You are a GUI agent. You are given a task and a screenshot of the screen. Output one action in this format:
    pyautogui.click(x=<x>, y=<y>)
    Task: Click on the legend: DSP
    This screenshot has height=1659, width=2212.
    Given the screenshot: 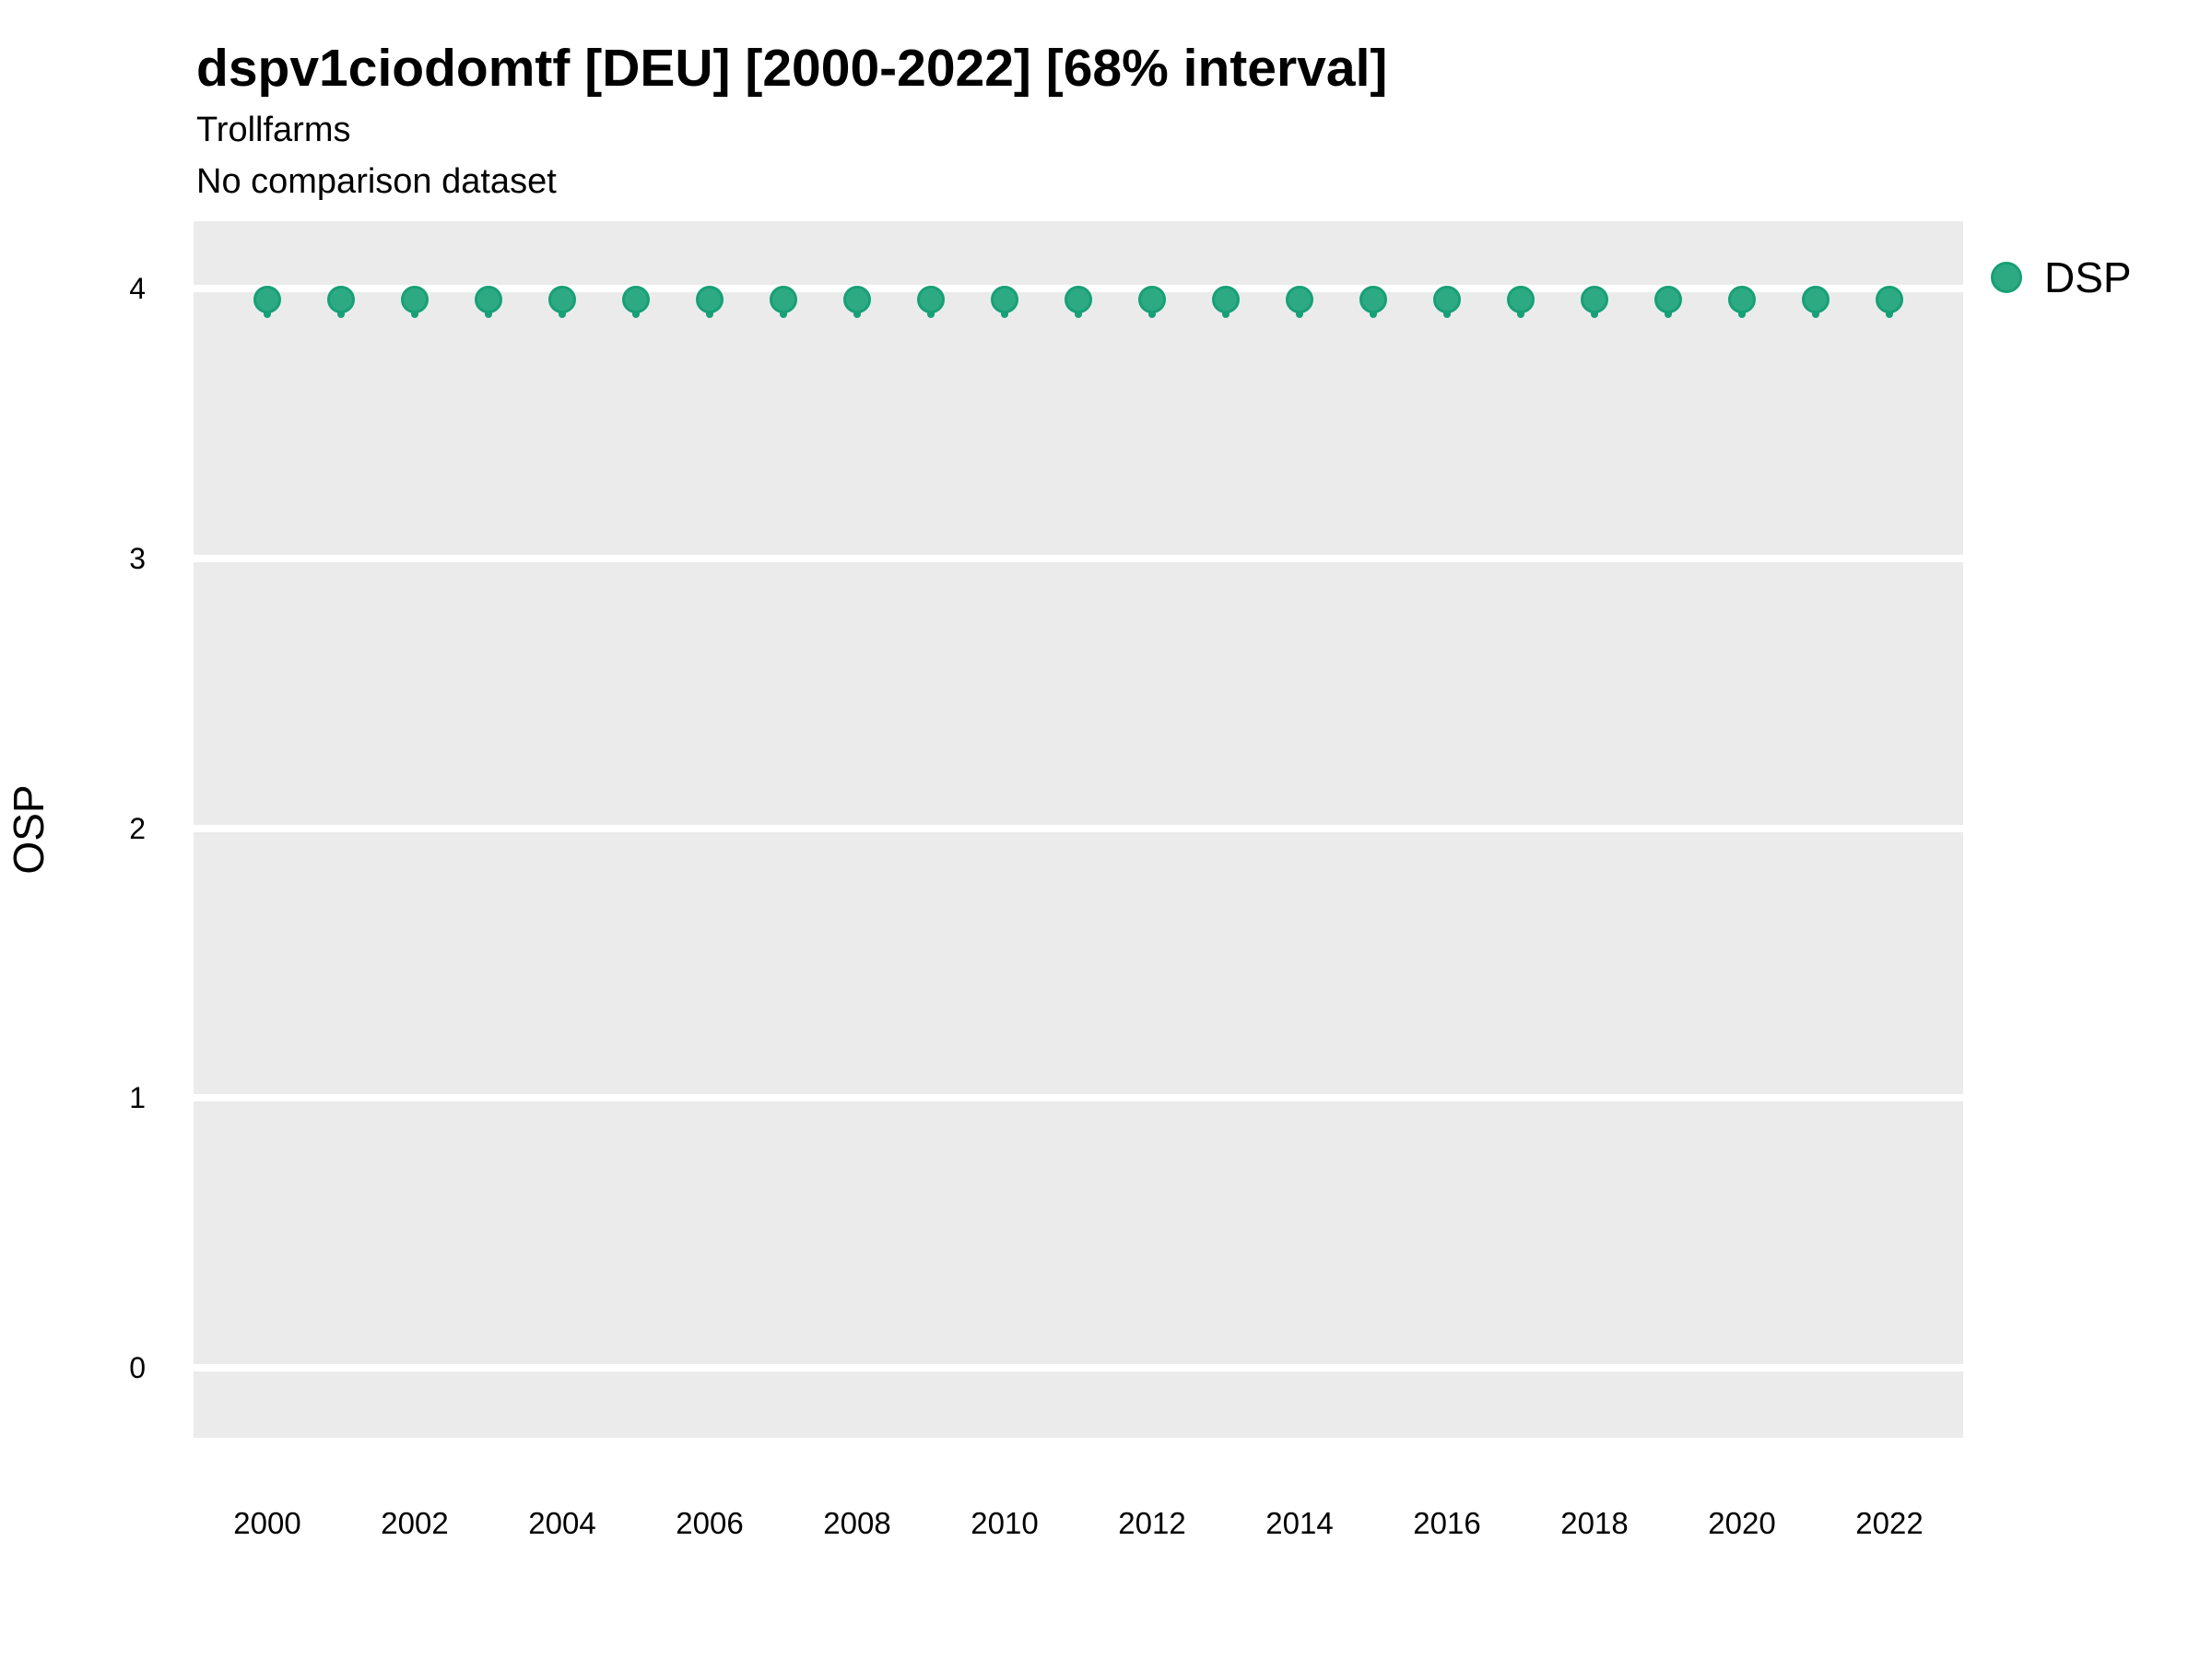 What is the action you would take?
    pyautogui.click(x=2061, y=277)
    